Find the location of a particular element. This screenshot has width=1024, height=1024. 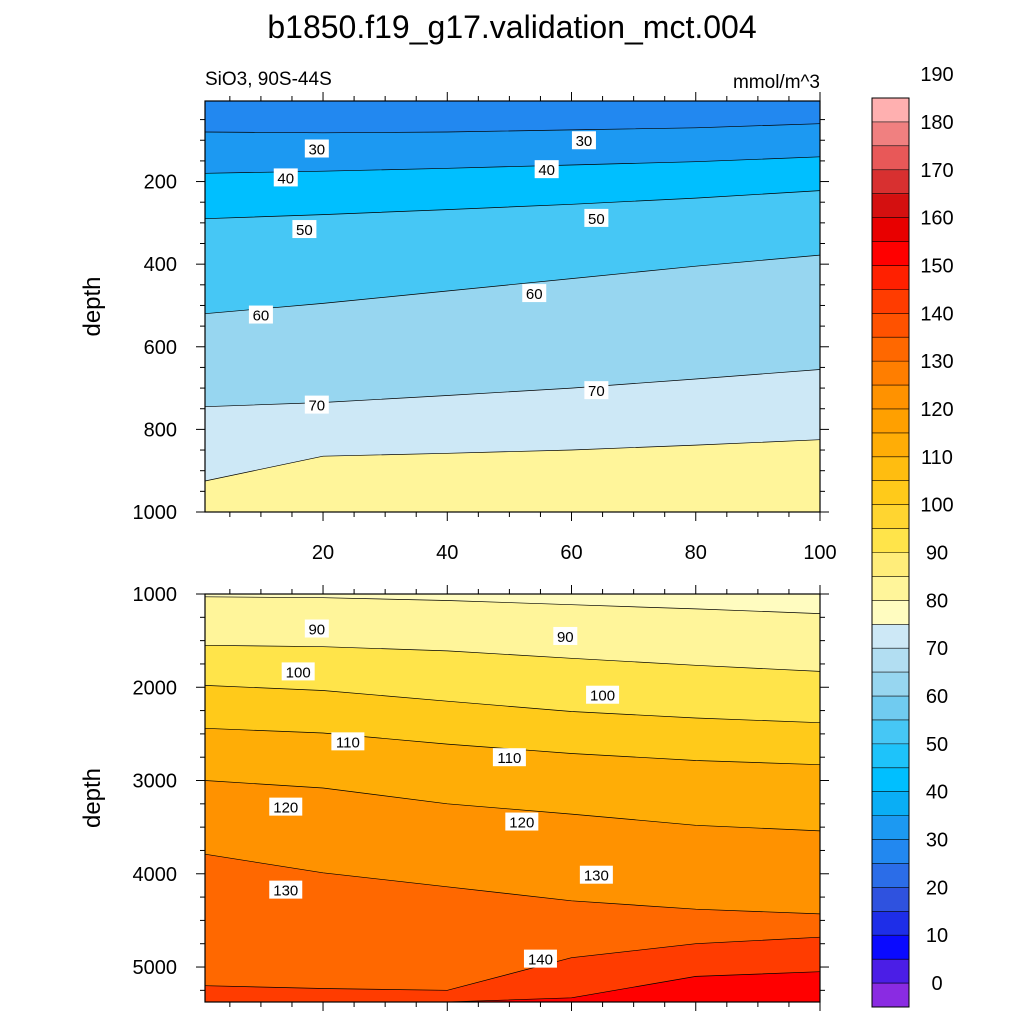

x-tick-label: 80 is located at coordinates (696, 553).